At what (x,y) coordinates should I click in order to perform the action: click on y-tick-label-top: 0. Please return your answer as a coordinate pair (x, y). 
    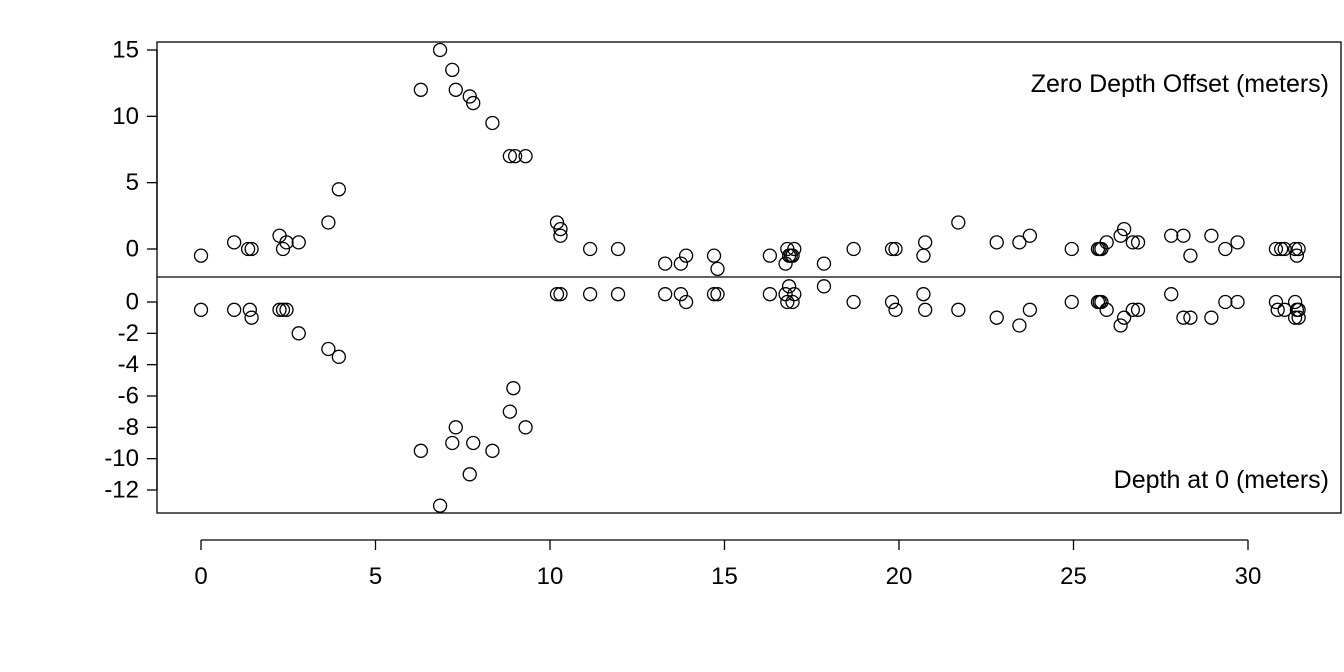
    Looking at the image, I should click on (132, 249).